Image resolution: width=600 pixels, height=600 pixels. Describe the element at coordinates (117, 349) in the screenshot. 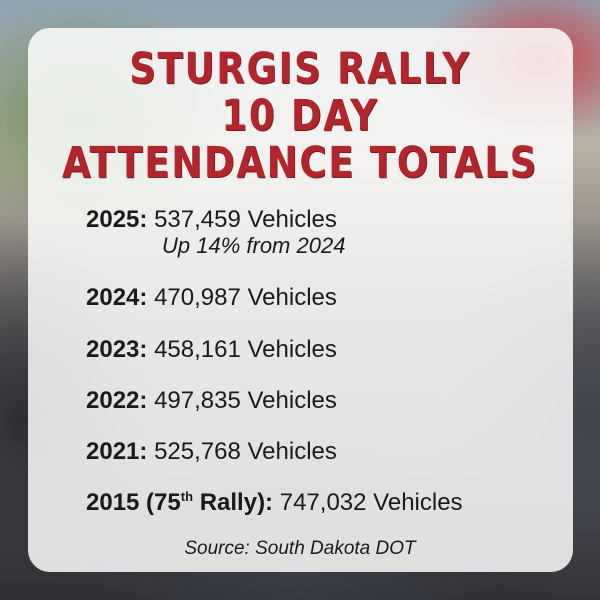

I see `entry-year: 2023:` at that location.